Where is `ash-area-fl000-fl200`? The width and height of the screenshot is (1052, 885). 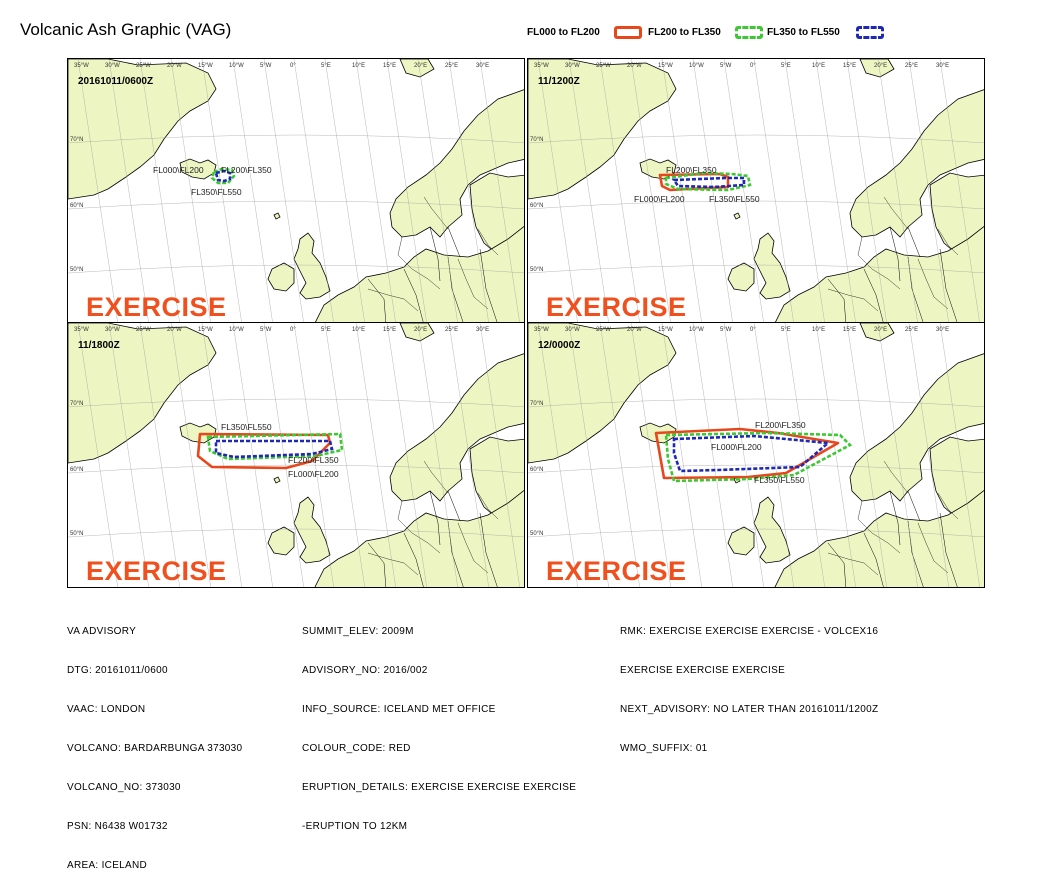 ash-area-fl000-fl200 is located at coordinates (264, 451).